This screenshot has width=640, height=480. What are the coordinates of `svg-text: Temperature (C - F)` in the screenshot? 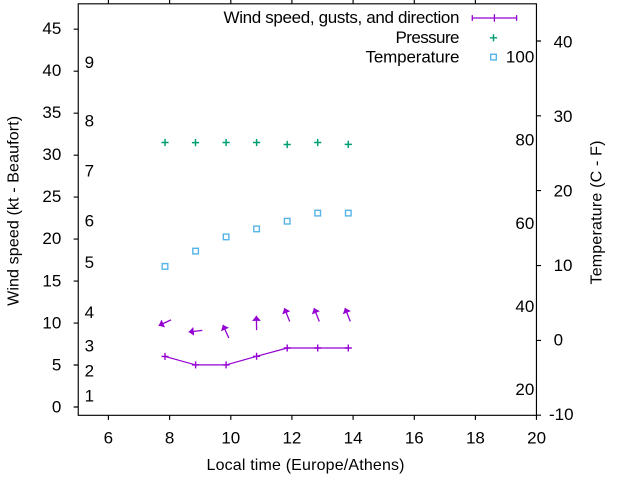 It's located at (597, 213).